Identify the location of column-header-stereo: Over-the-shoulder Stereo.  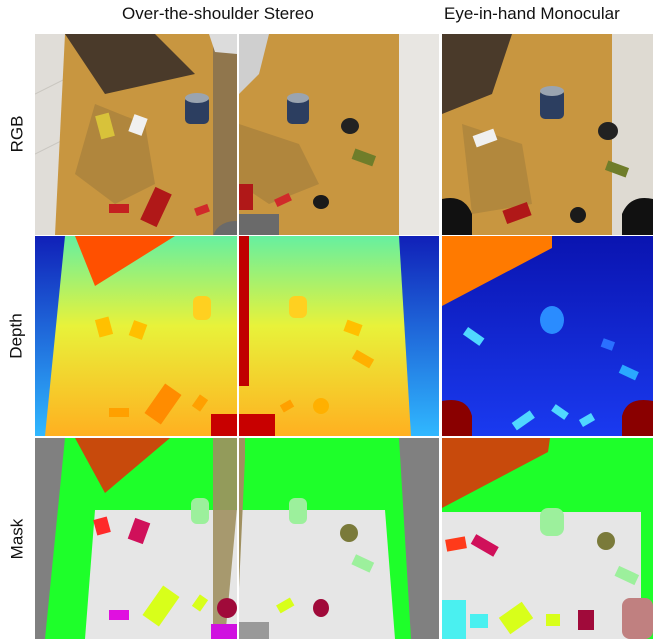
(218, 13).